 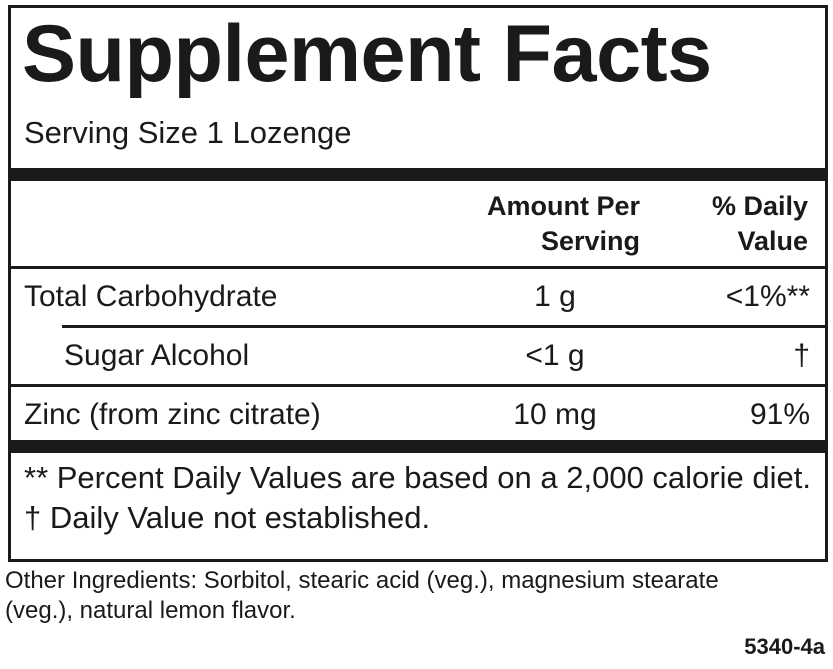 I want to click on nutrient-name: Zinc (from zinc citrate), so click(x=172, y=414).